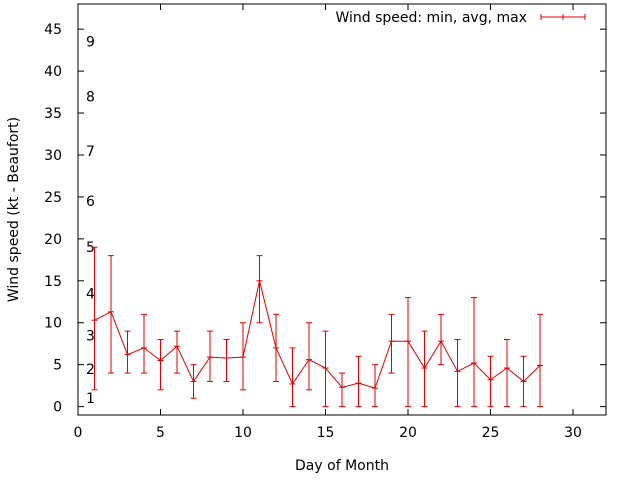 Image resolution: width=640 pixels, height=480 pixels. What do you see at coordinates (342, 466) in the screenshot?
I see `x-axis-label: Day of Month` at bounding box center [342, 466].